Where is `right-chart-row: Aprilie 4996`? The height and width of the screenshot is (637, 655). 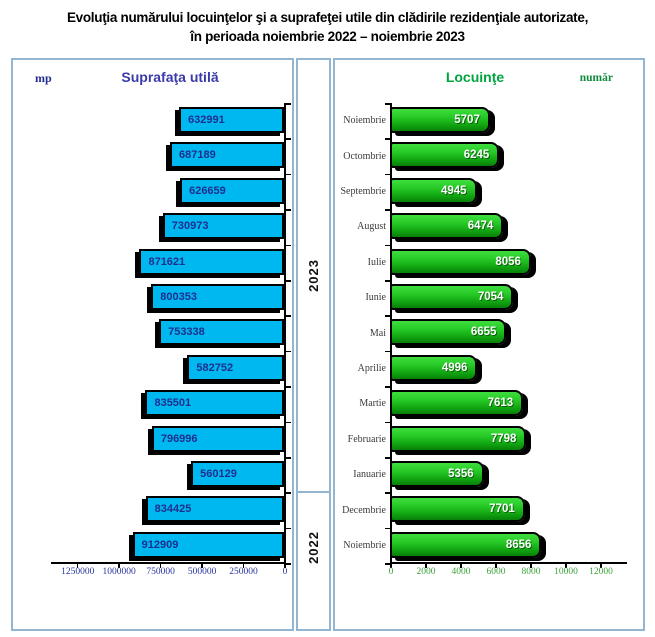
right-chart-row: Aprilie 4996 is located at coordinates (489, 368).